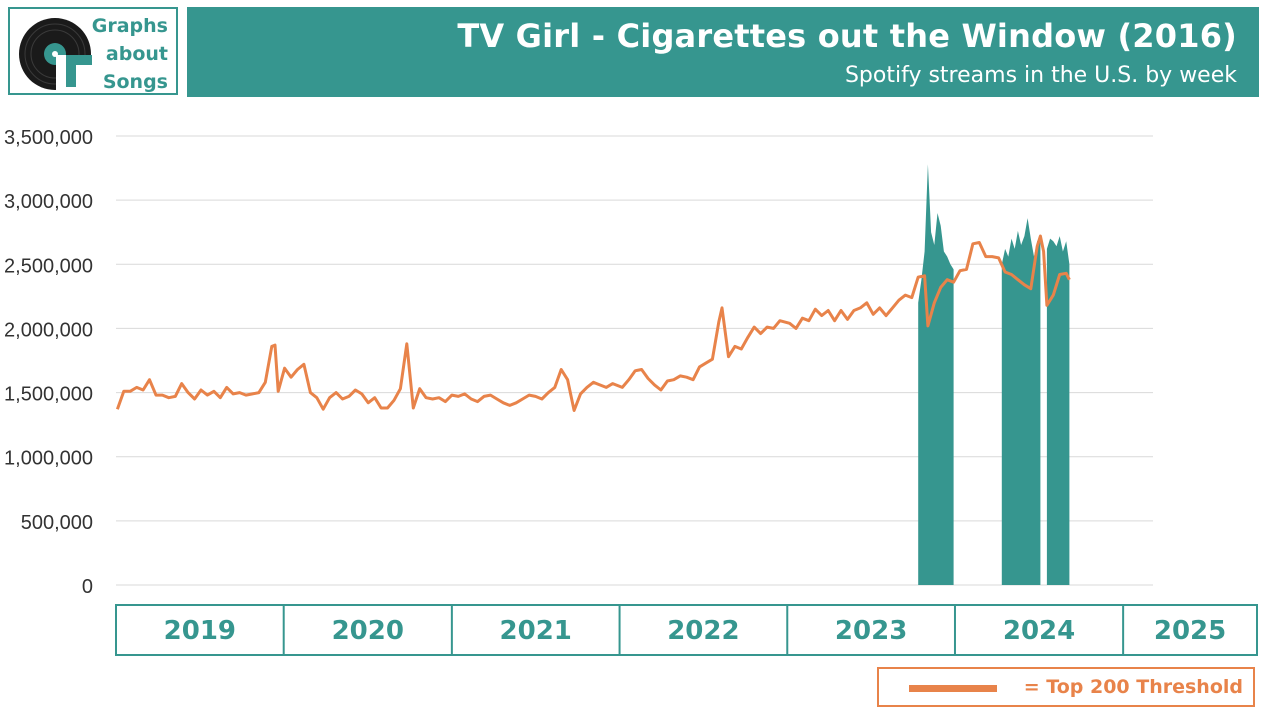 This screenshot has height=720, width=1280. I want to click on legend-line-swatch, so click(953, 688).